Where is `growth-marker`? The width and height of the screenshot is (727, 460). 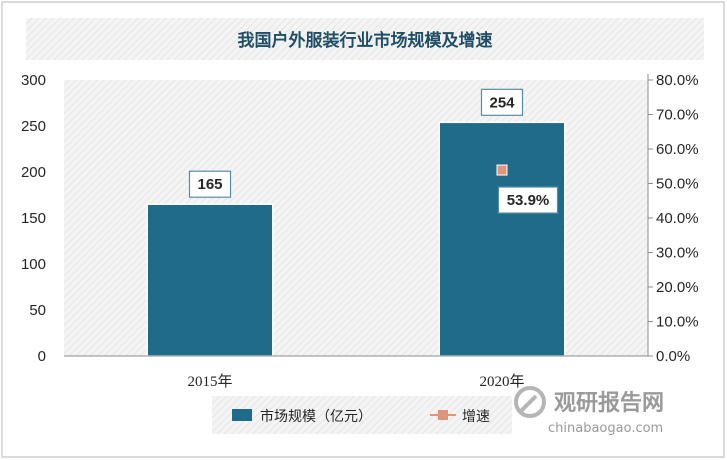
growth-marker is located at coordinates (502, 170).